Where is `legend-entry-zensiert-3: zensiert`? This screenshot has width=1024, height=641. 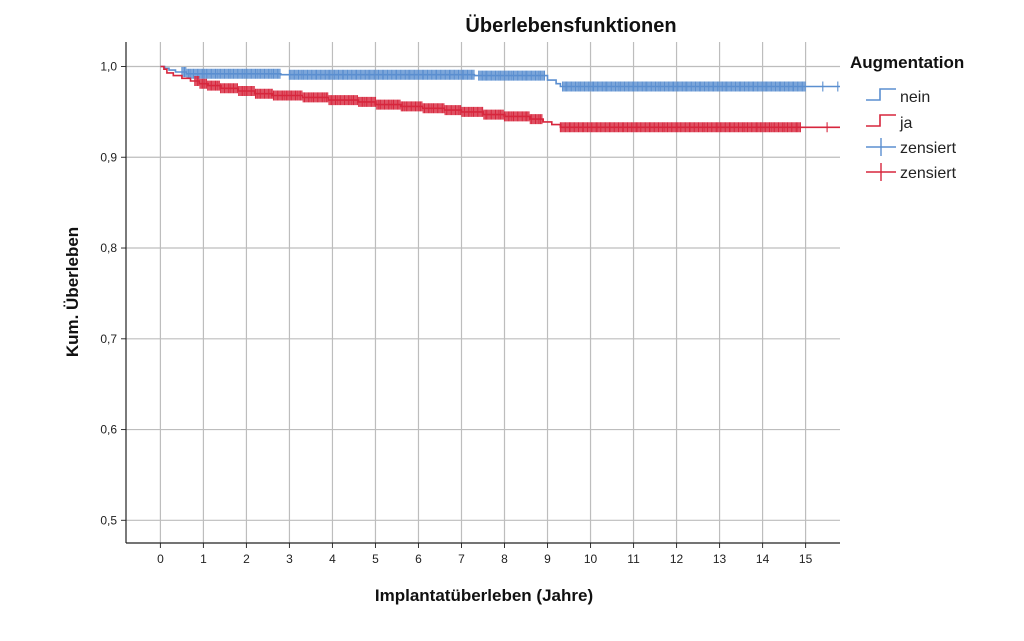 legend-entry-zensiert-3: zensiert is located at coordinates (911, 147).